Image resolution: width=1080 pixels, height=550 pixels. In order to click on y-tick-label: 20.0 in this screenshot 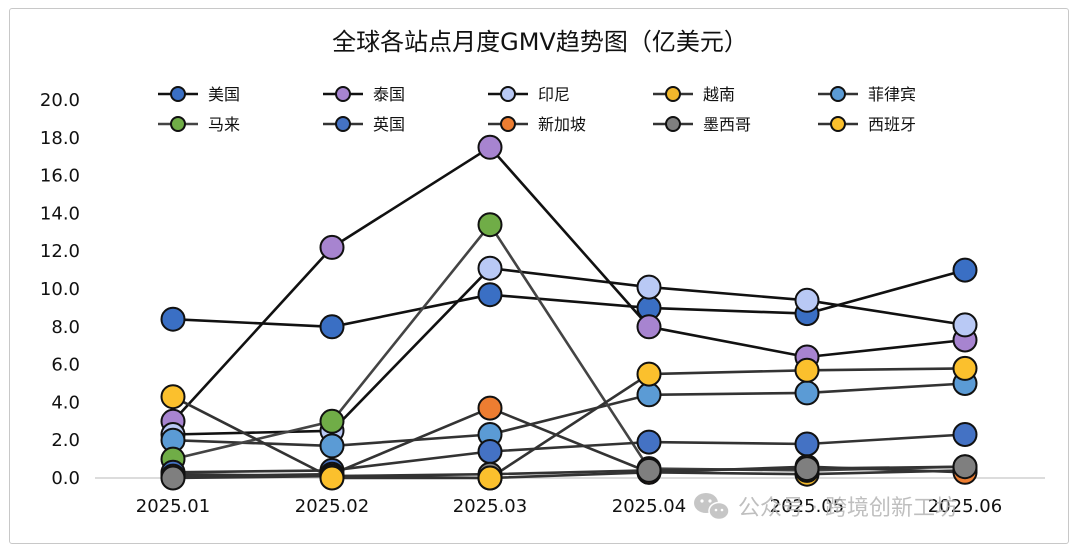, I will do `click(60, 100)`.